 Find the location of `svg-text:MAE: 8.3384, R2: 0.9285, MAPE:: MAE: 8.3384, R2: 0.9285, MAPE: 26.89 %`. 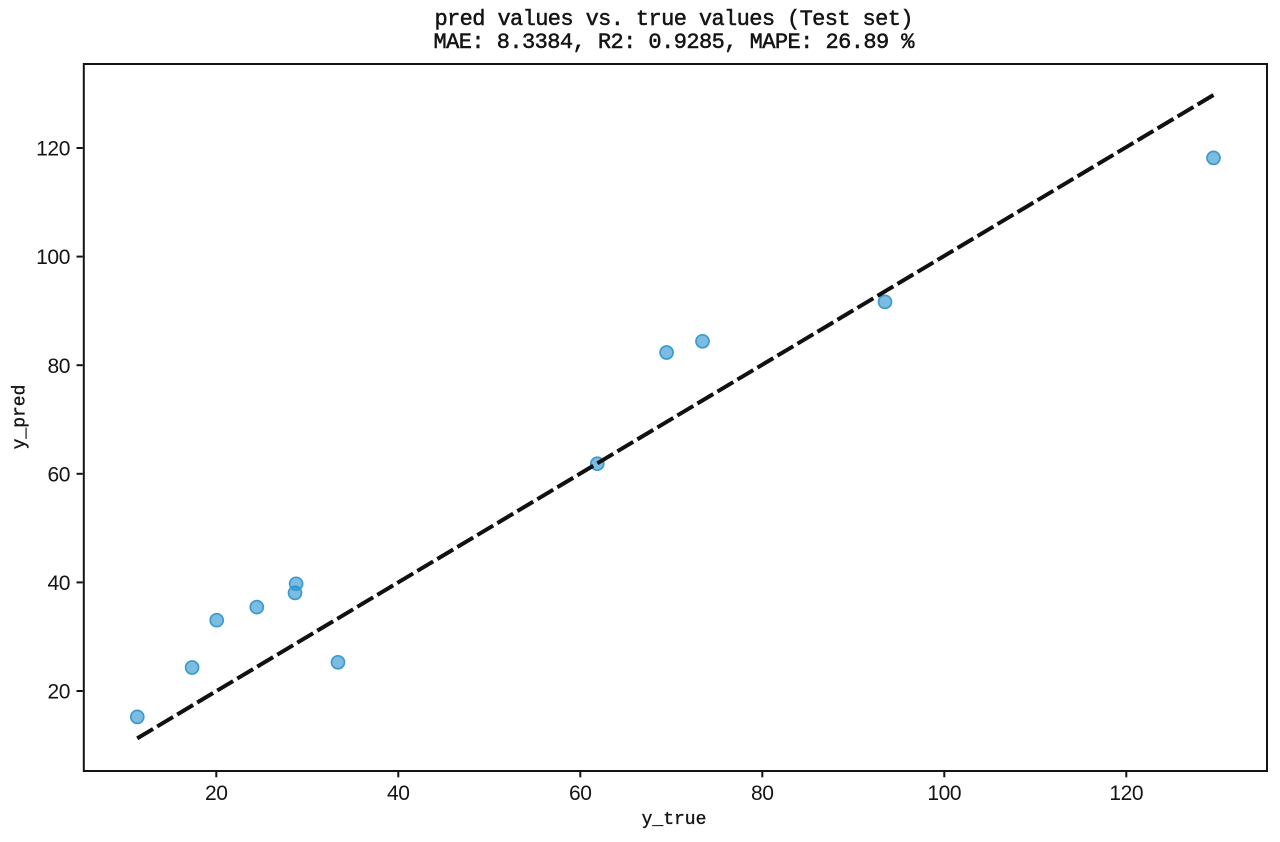

svg-text:MAE: 8.3384, R2: 0.9285, MAPE:: MAE: 8.3384, R2: 0.9285, MAPE: 26.89 % is located at coordinates (675, 42).